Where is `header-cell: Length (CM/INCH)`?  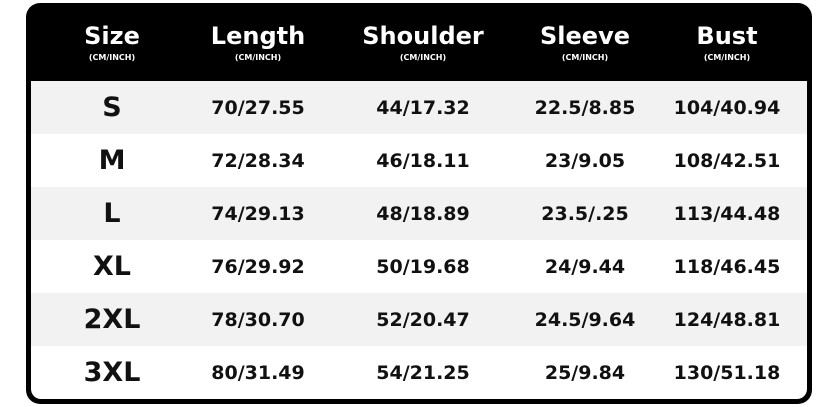
header-cell: Length (CM/INCH) is located at coordinates (258, 42).